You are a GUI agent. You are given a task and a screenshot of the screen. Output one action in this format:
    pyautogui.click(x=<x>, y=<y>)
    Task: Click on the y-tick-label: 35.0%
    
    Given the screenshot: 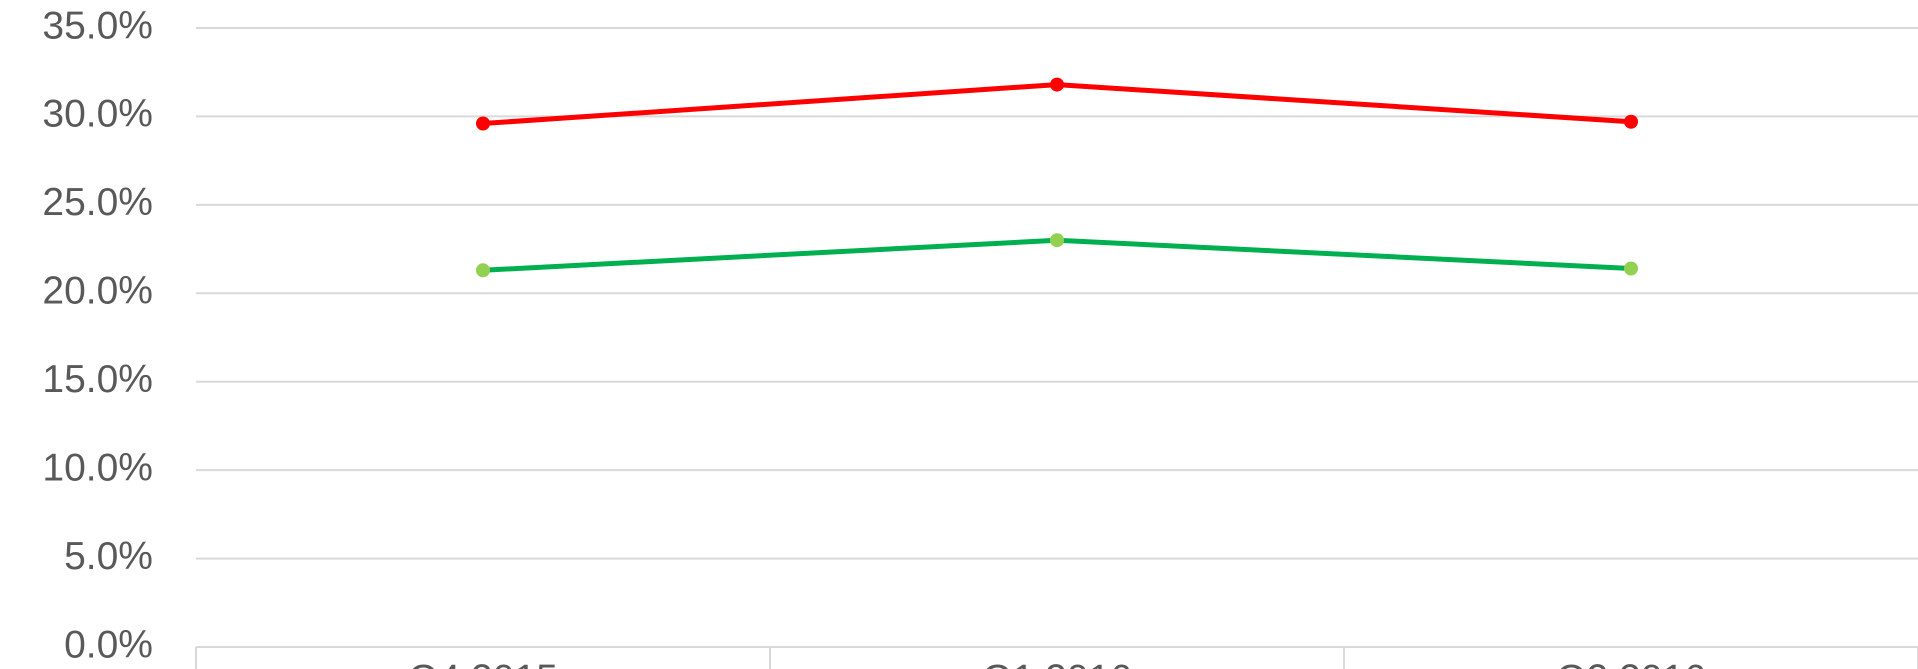 What is the action you would take?
    pyautogui.click(x=97, y=25)
    